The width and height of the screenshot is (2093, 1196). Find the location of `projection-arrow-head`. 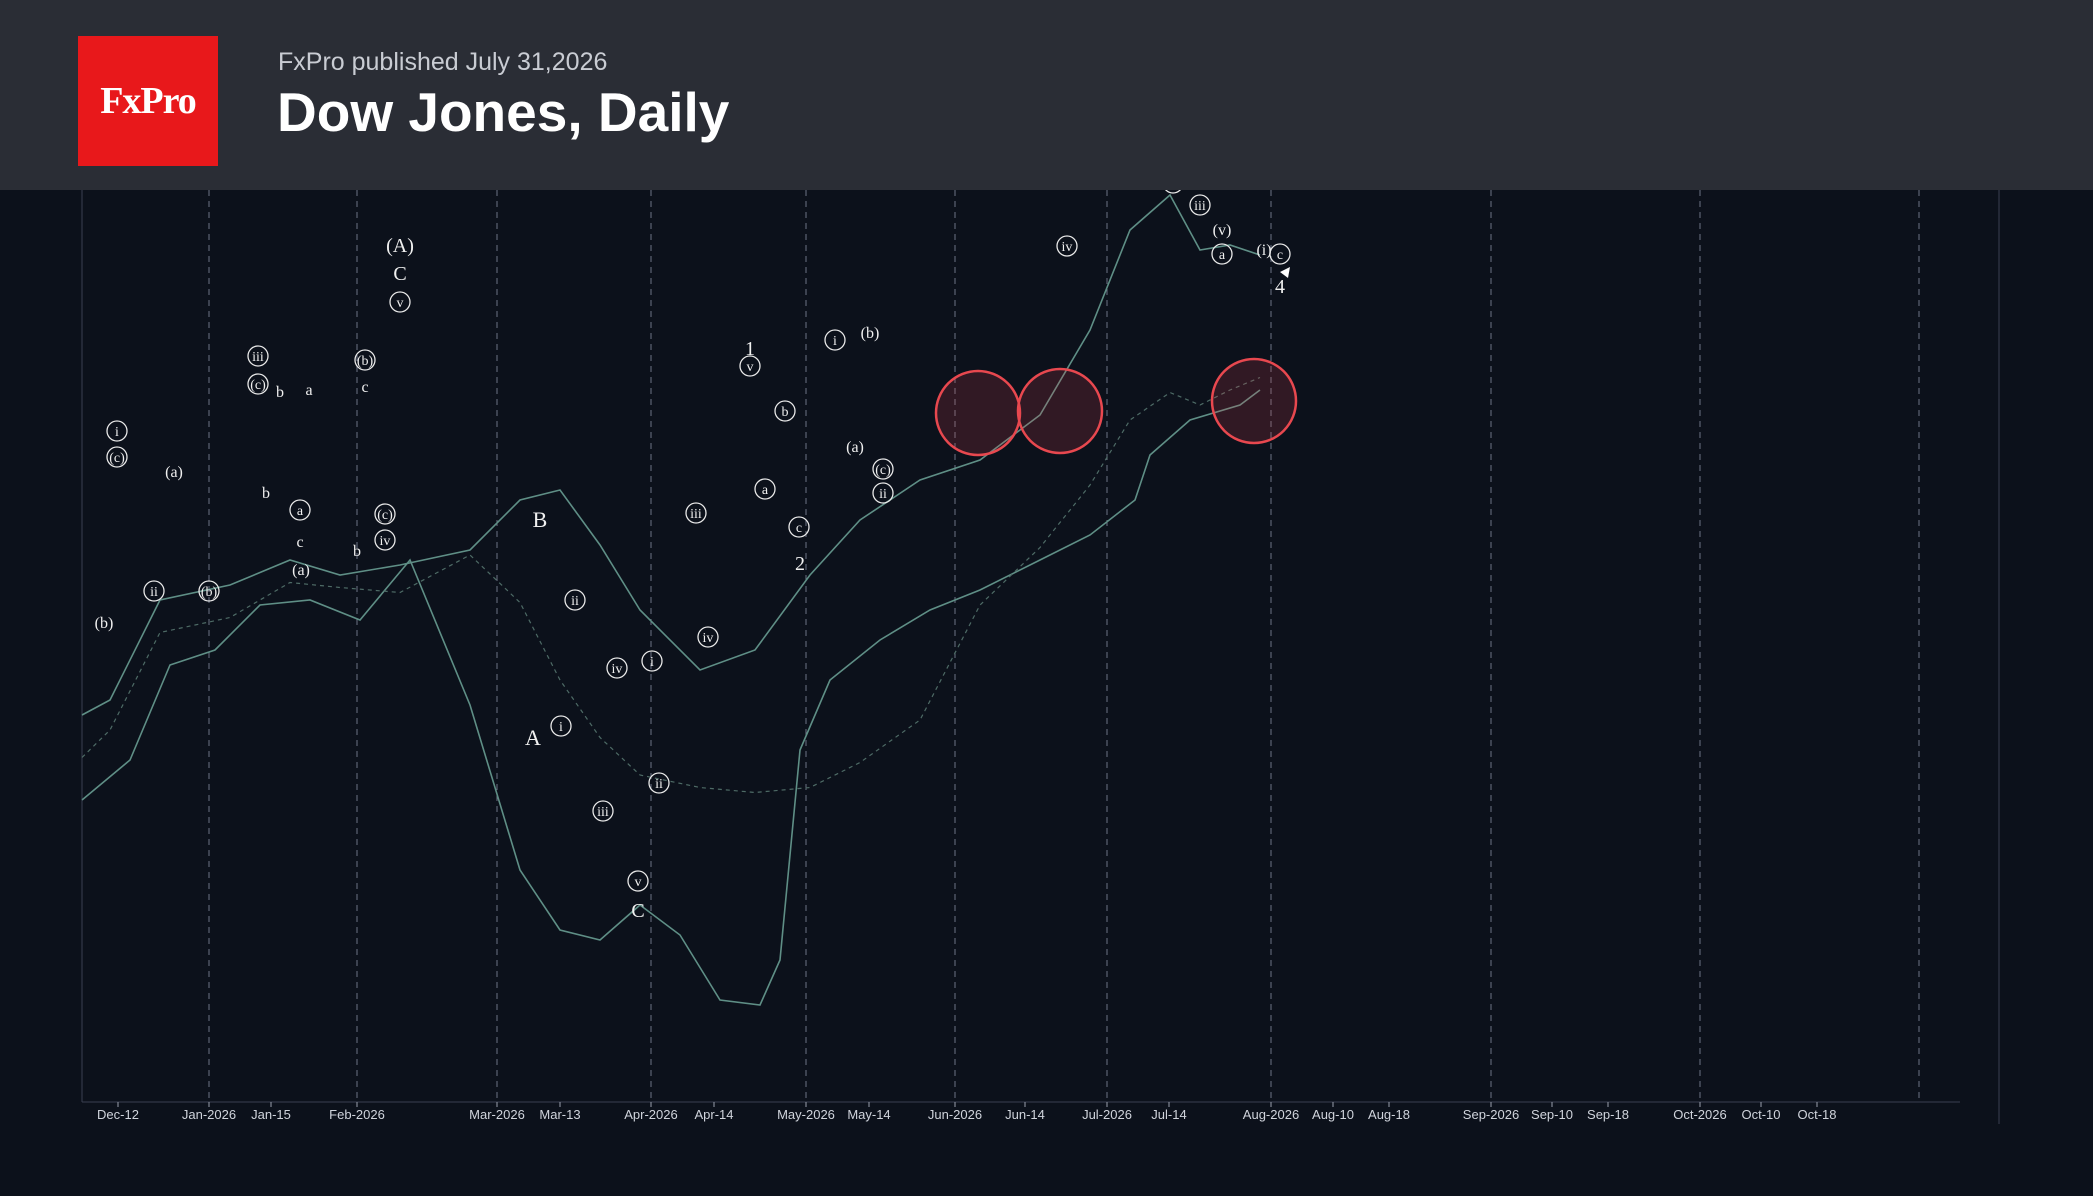

projection-arrow-head is located at coordinates (1285, 272).